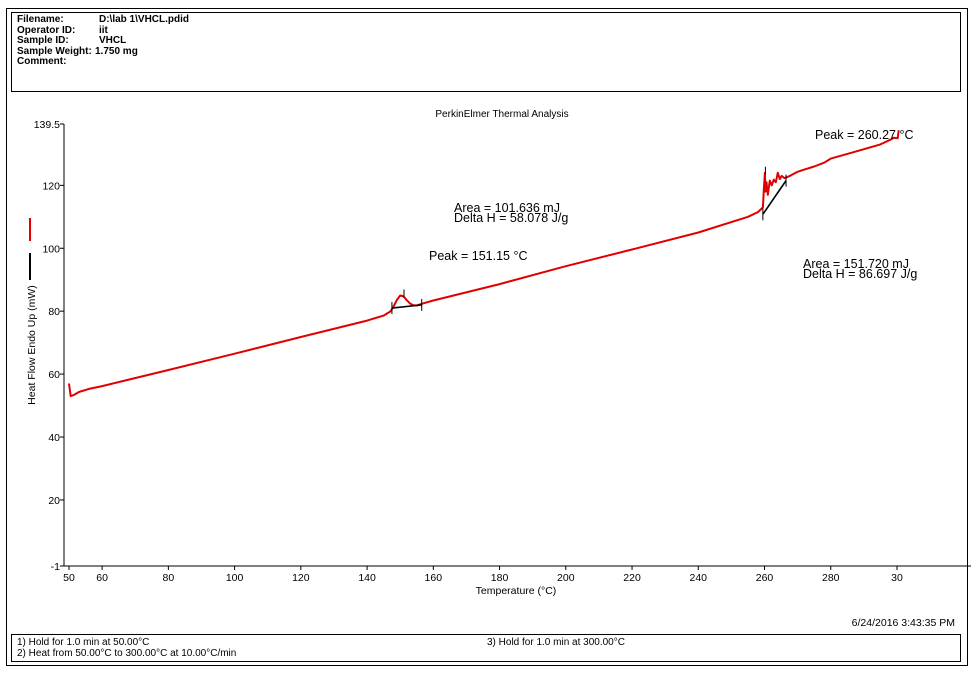  What do you see at coordinates (42, 61) in the screenshot?
I see `comment-label: Comment:` at bounding box center [42, 61].